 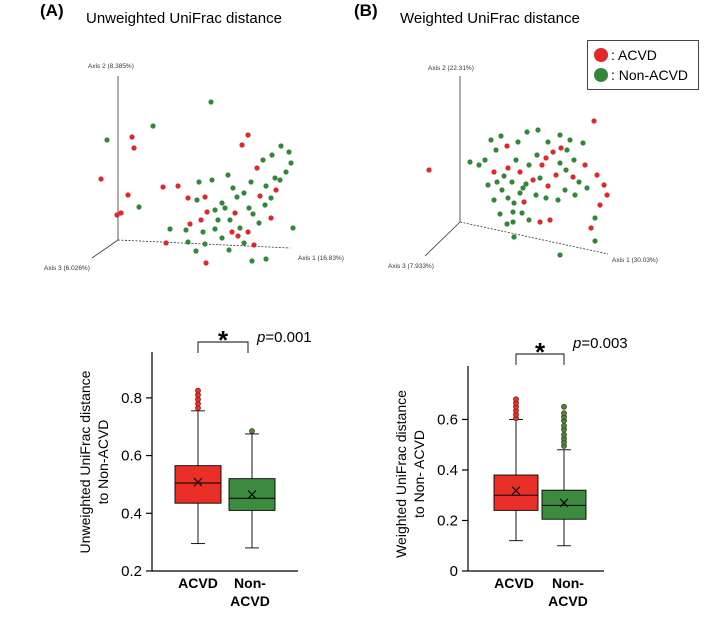 I want to click on boxplot-weighted-ytick-label: 0.2, so click(x=447, y=520).